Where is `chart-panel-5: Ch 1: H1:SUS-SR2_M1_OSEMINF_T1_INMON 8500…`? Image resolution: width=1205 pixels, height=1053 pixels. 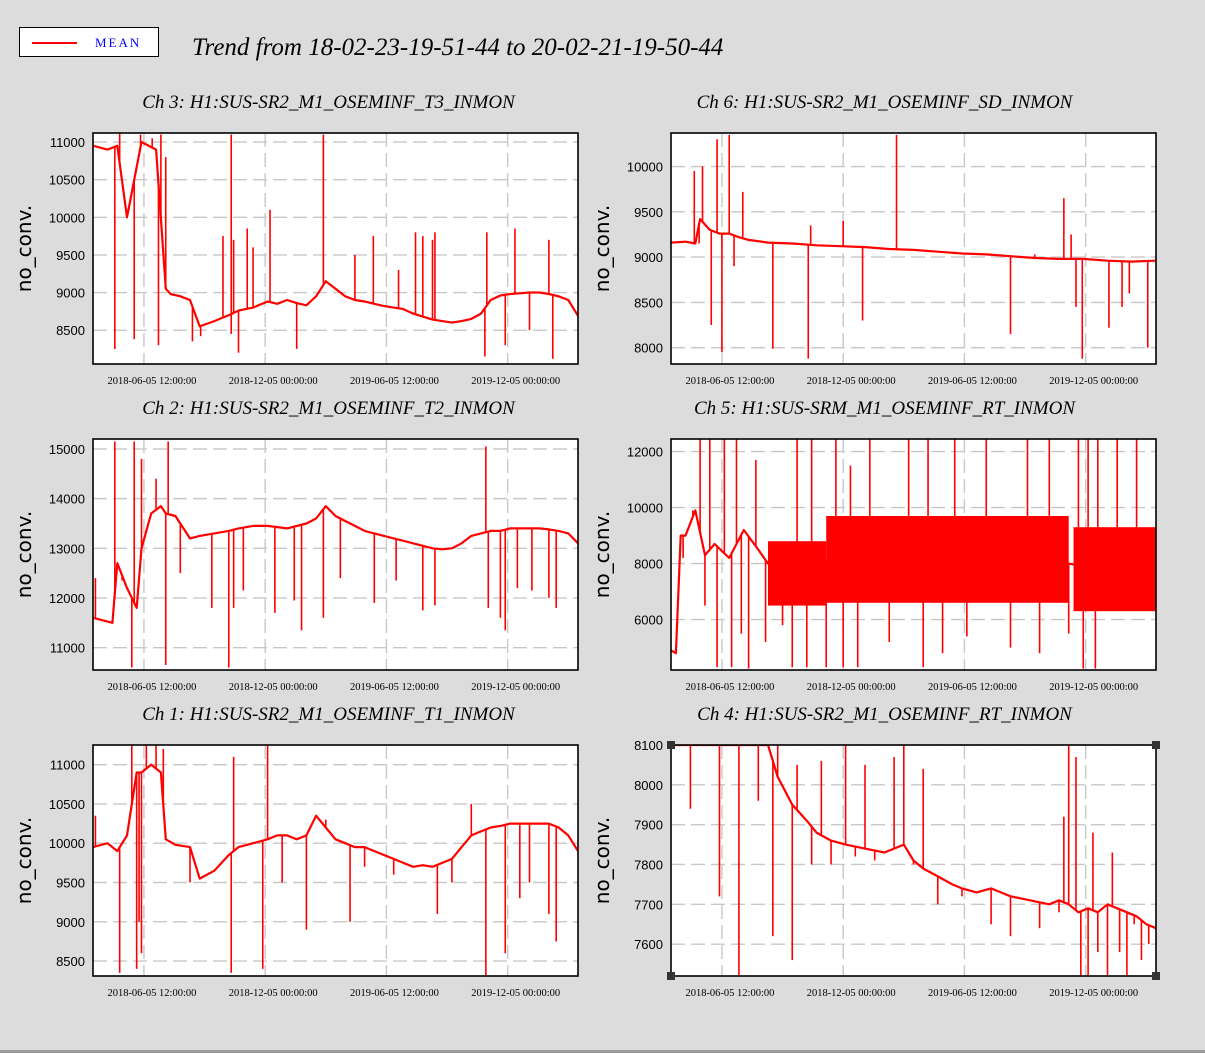 chart-panel-5: Ch 1: H1:SUS-SR2_M1_OSEMINF_T1_INMON 8500… is located at coordinates (295, 851).